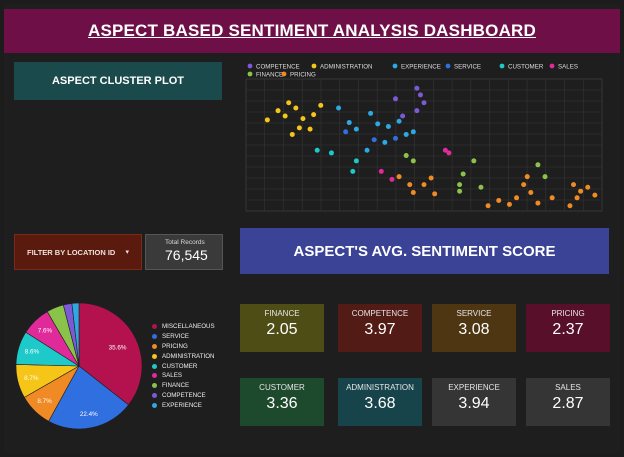 This screenshot has width=624, height=457. I want to click on score-card-value: 3.36, so click(282, 403).